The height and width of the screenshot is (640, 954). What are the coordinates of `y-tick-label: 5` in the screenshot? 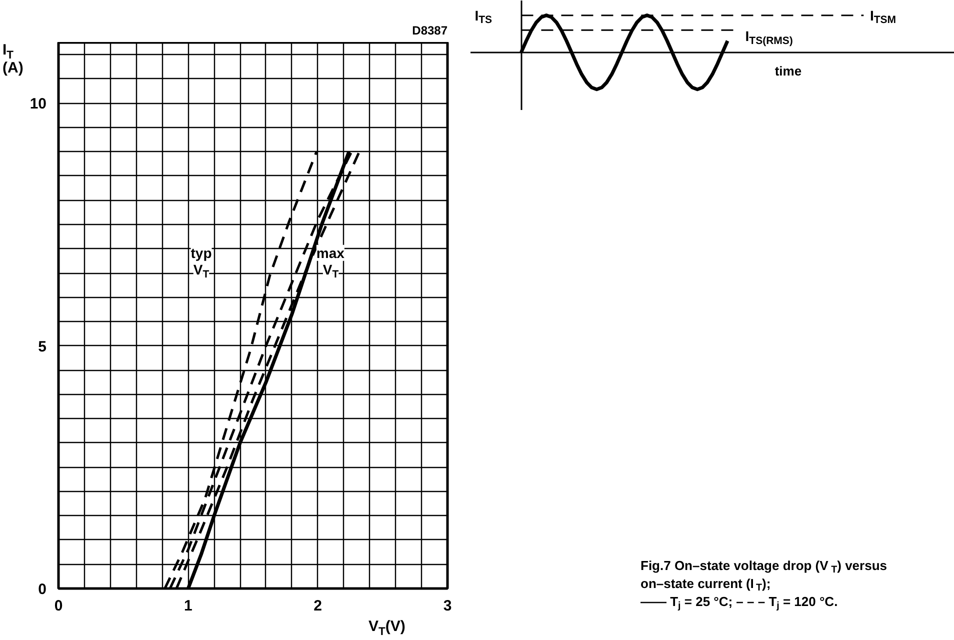 It's located at (42, 347).